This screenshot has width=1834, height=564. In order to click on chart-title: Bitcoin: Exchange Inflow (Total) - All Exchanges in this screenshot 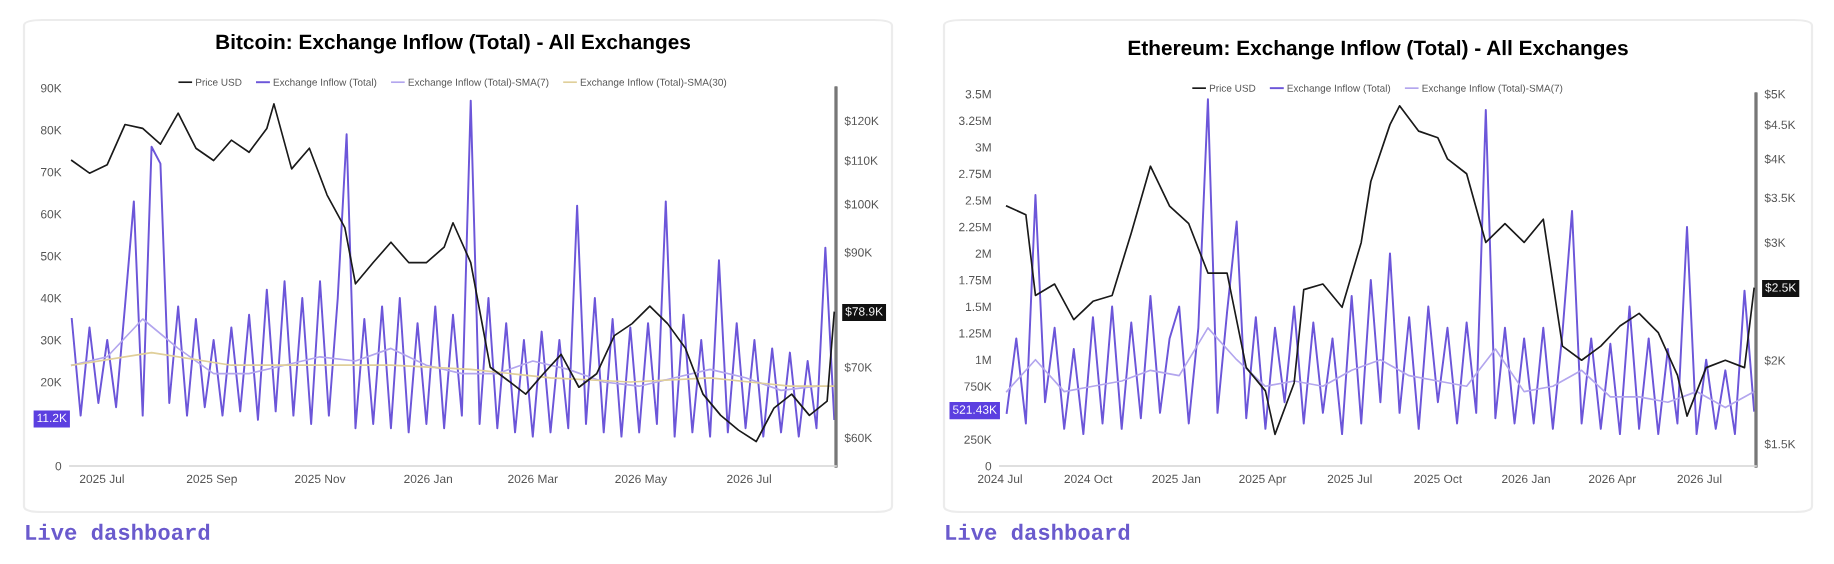, I will do `click(453, 44)`.